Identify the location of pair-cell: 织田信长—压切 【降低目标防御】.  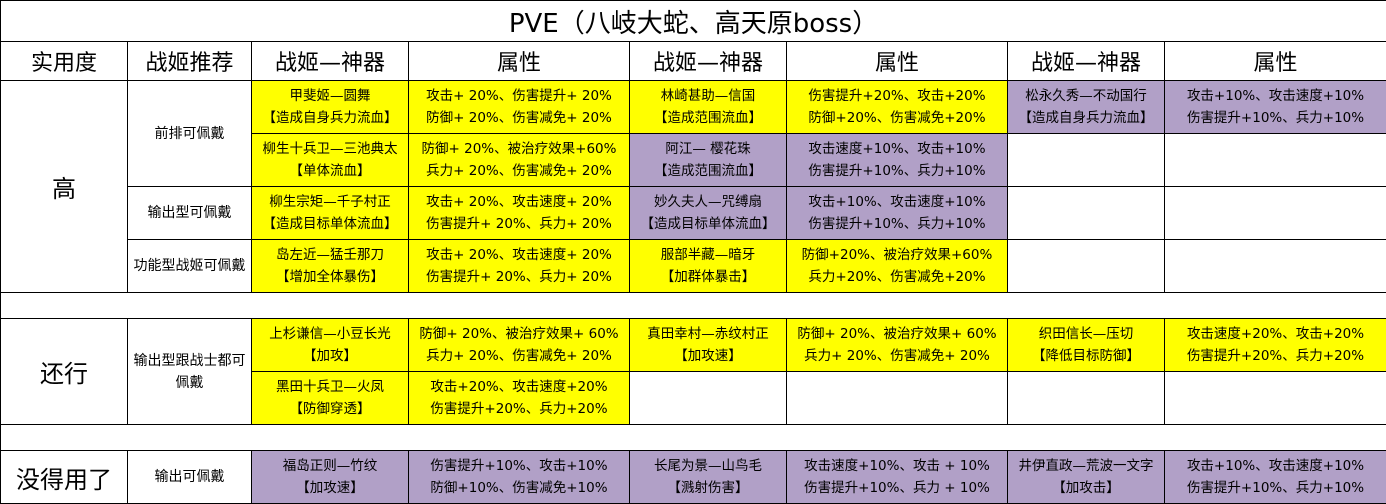
(1086, 345).